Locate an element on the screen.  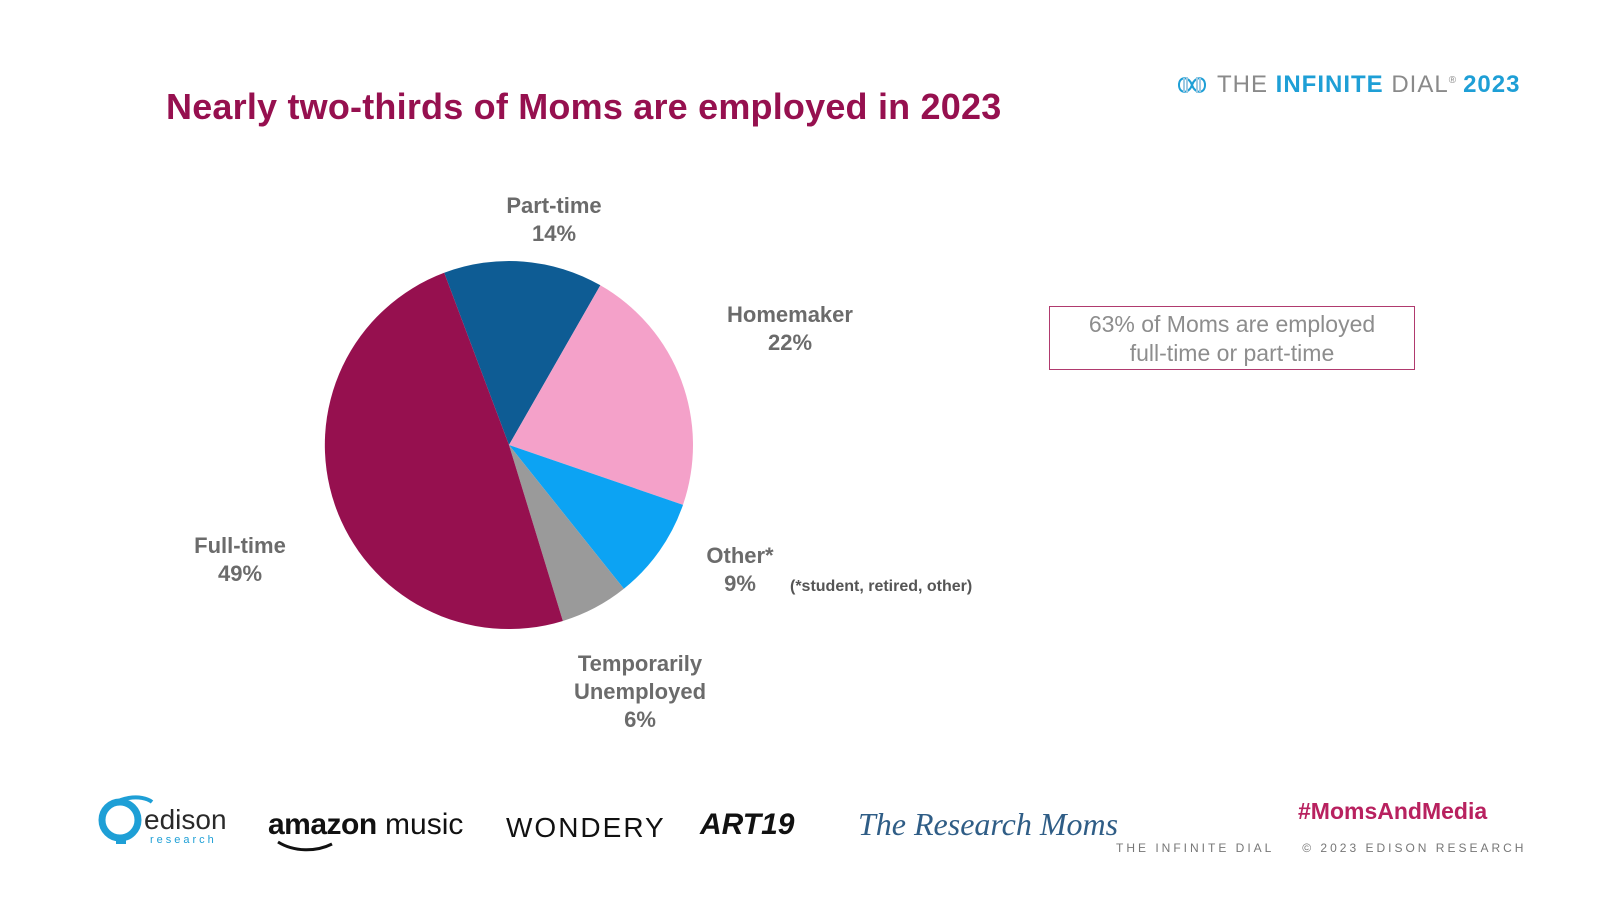
amazon-word: amazon is located at coordinates (322, 824).